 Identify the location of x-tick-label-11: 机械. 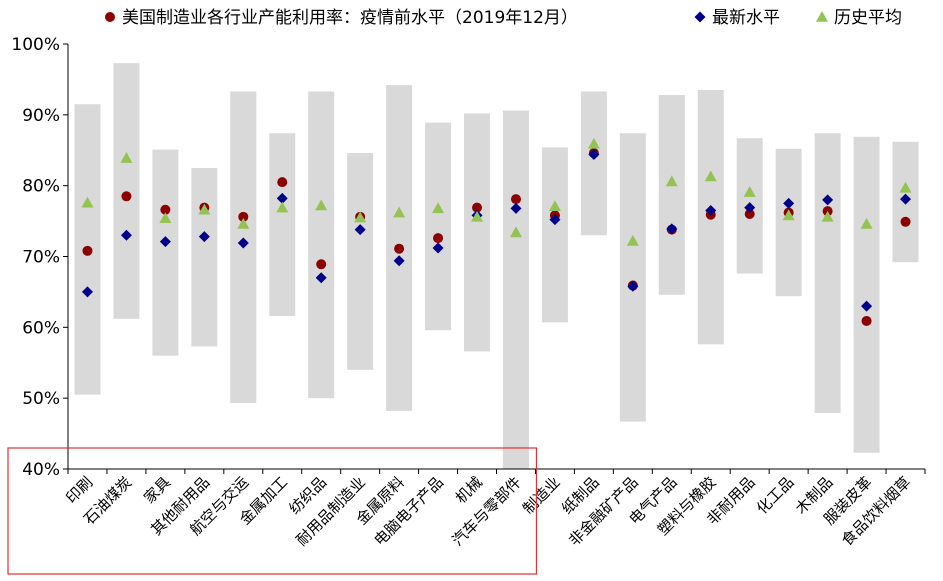
(469, 490).